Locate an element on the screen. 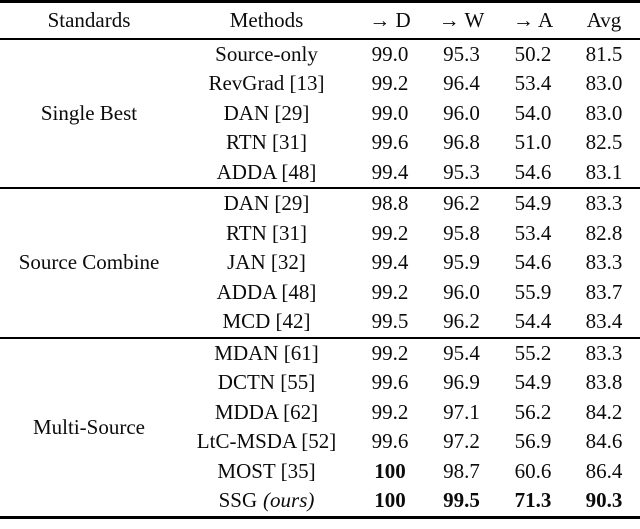 The height and width of the screenshot is (529, 640). method-label: LtC-MSDA [52] is located at coordinates (266, 441).